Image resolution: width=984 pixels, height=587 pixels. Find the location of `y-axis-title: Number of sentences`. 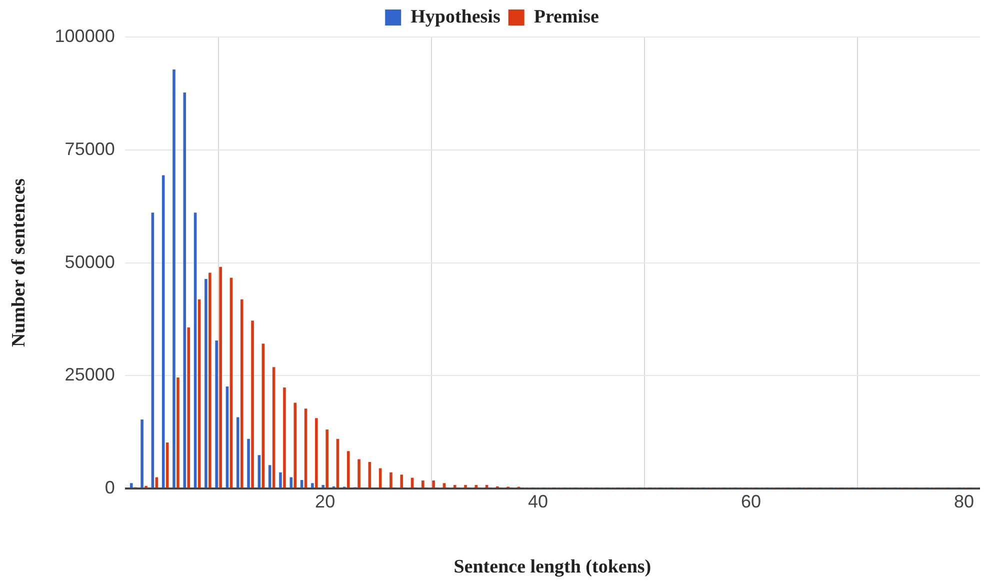

y-axis-title: Number of sentences is located at coordinates (19, 263).